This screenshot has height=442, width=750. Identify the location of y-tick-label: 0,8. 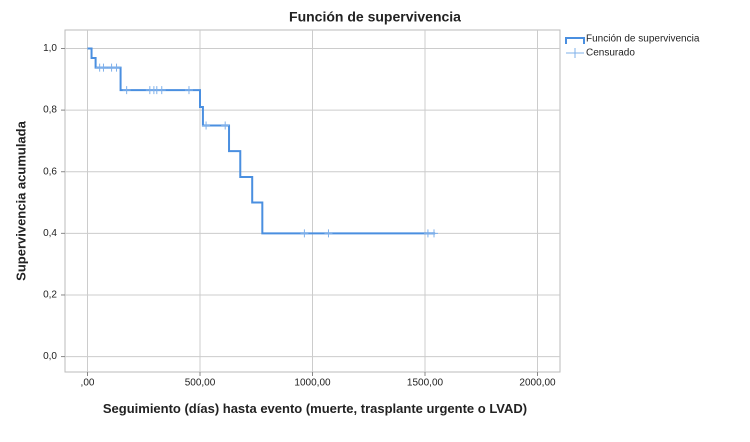
(50, 110).